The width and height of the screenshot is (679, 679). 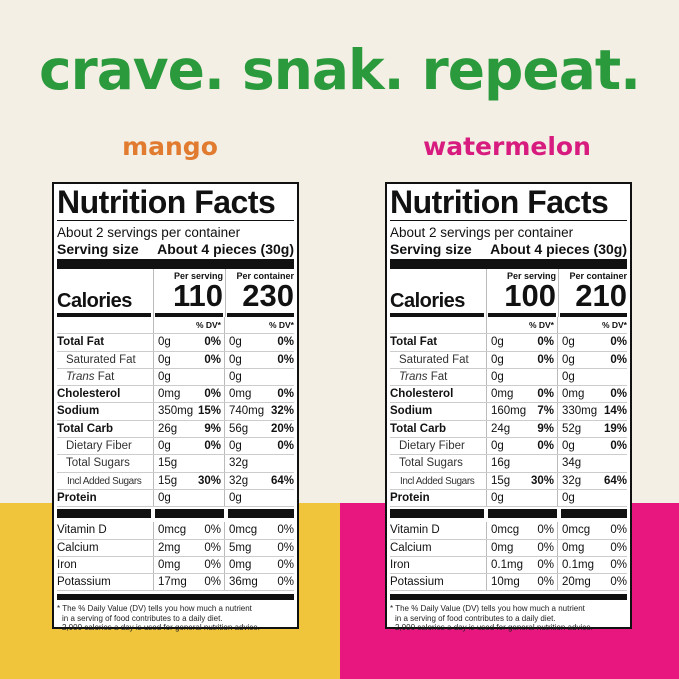 I want to click on flavor-watermelon: watermelon, so click(x=507, y=146).